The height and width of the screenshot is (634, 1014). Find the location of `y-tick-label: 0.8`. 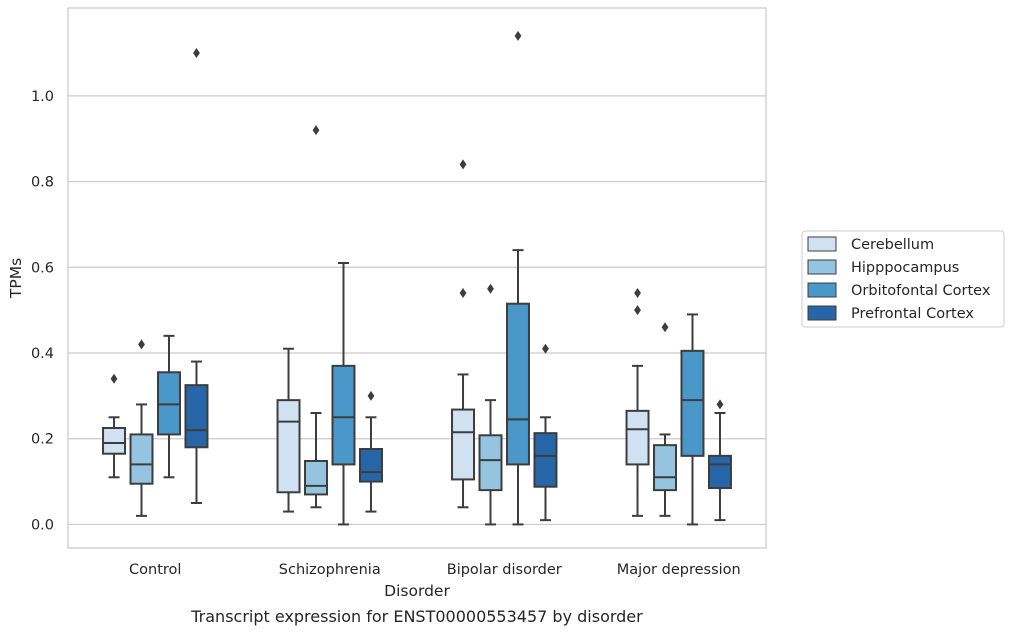

y-tick-label: 0.8 is located at coordinates (42, 183).